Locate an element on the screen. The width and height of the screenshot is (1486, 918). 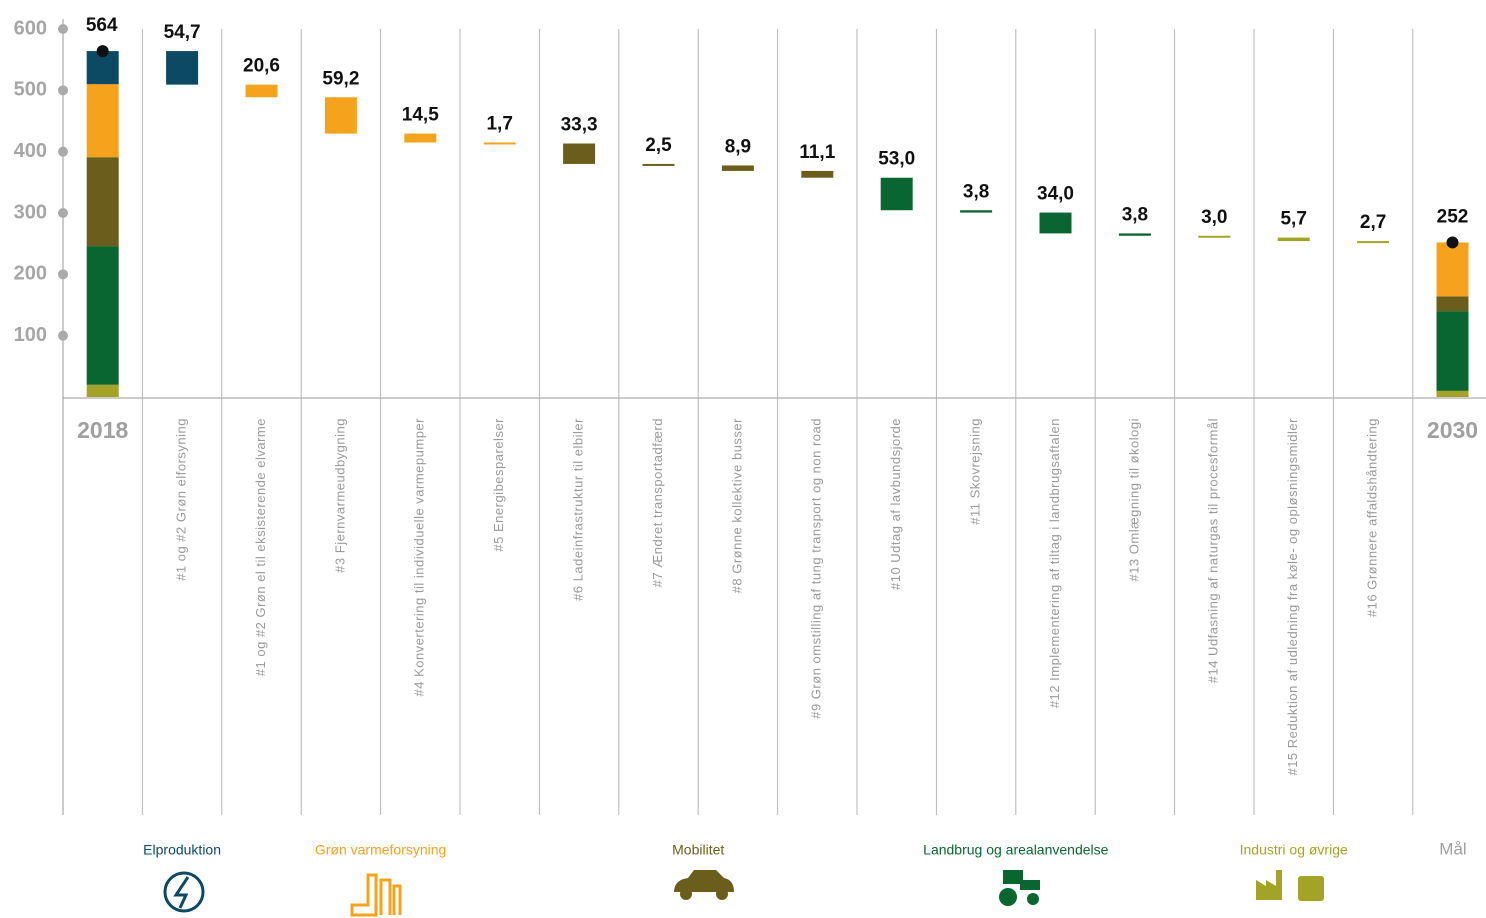
x-tick-label: #10 Udtag af lavbundsjorde is located at coordinates (895, 504).